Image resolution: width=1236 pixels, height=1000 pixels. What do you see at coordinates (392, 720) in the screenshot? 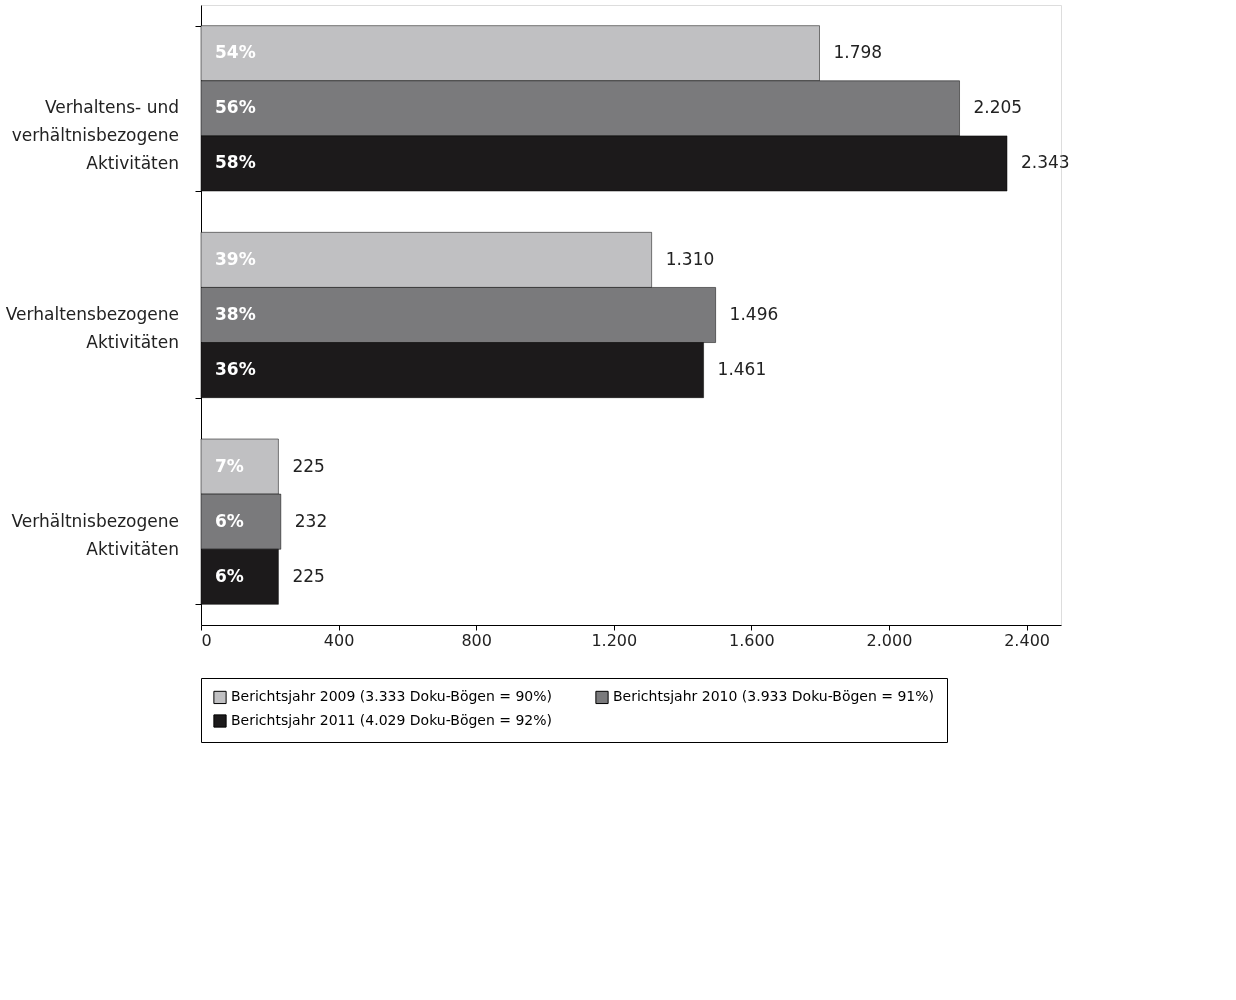
I see `legend-label: Berichtsjahr 2011 (4.029 Doku-Bögen = 92%)` at bounding box center [392, 720].